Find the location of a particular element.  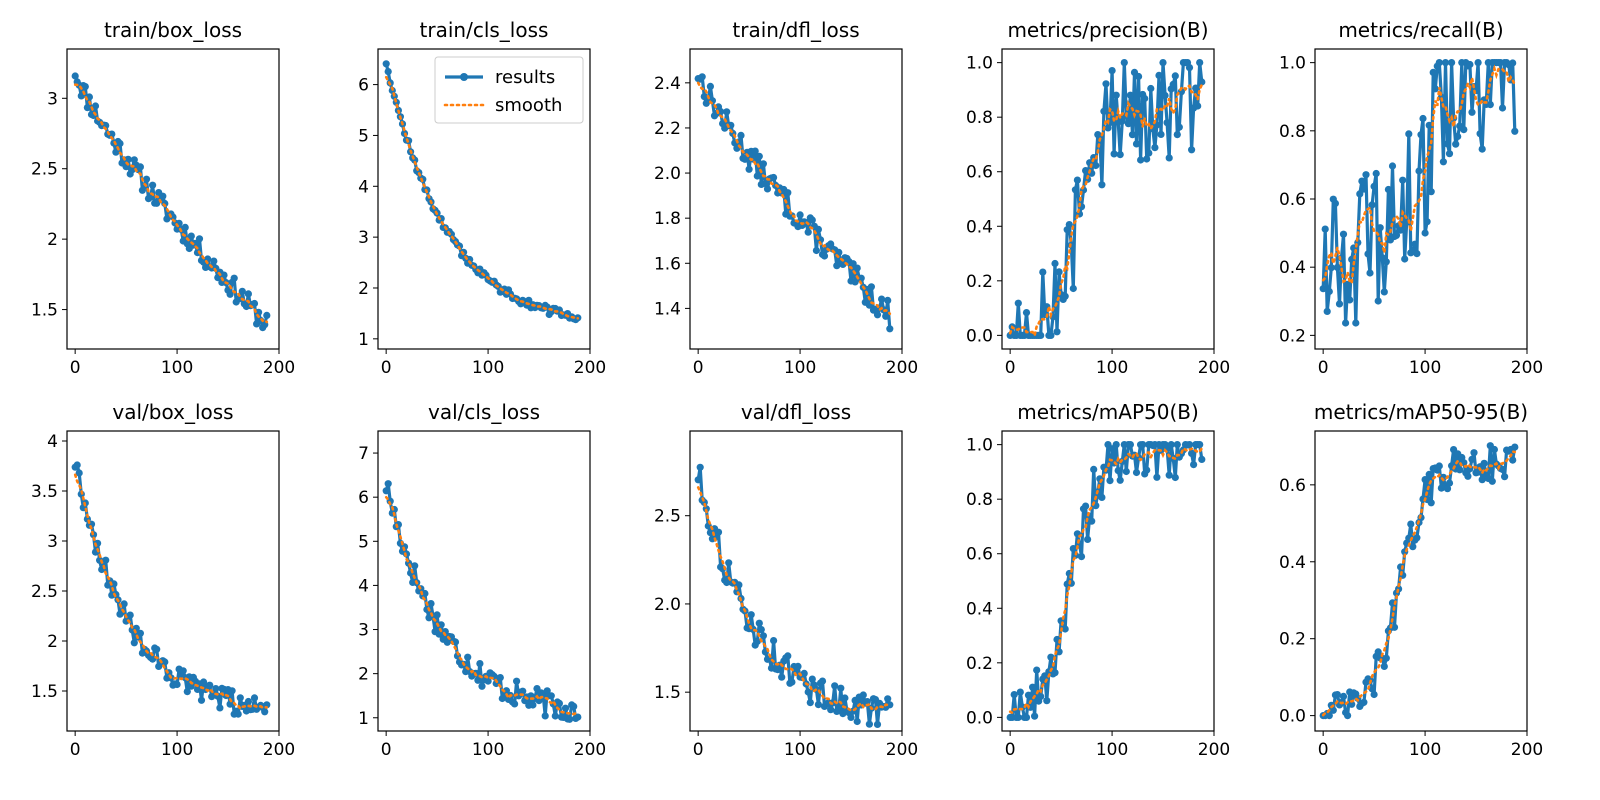

y-tick-label: 1.6 is located at coordinates (667, 264).